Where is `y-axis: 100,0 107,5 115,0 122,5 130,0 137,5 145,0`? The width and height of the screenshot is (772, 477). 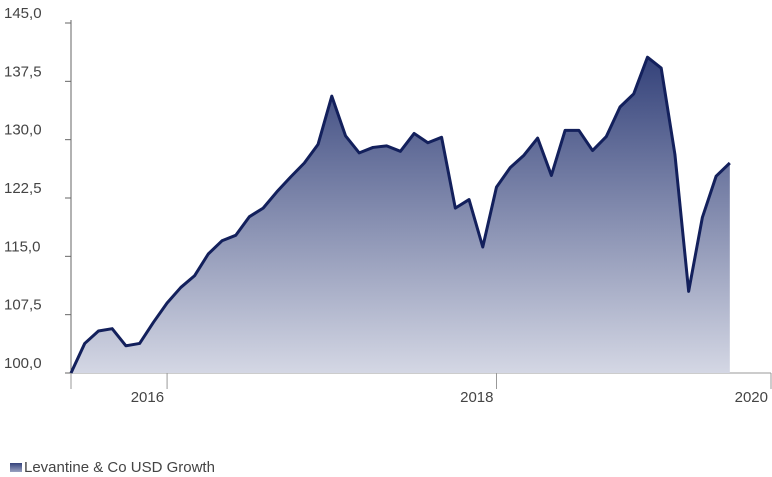 y-axis: 100,0 107,5 115,0 122,5 130,0 137,5 145,0 is located at coordinates (38, 189).